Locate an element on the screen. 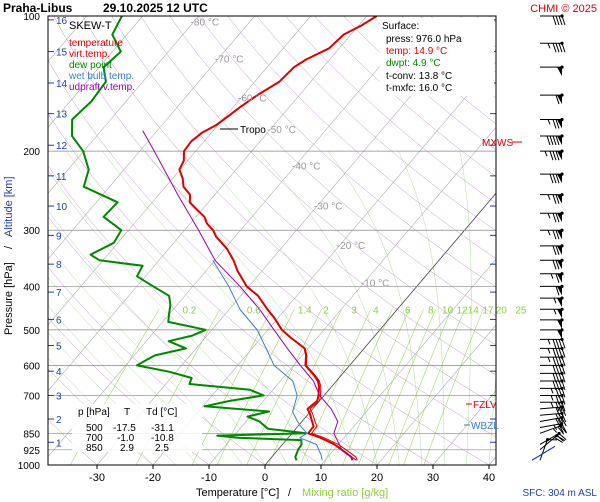  pressure-tick-label: 600 is located at coordinates (31, 366).